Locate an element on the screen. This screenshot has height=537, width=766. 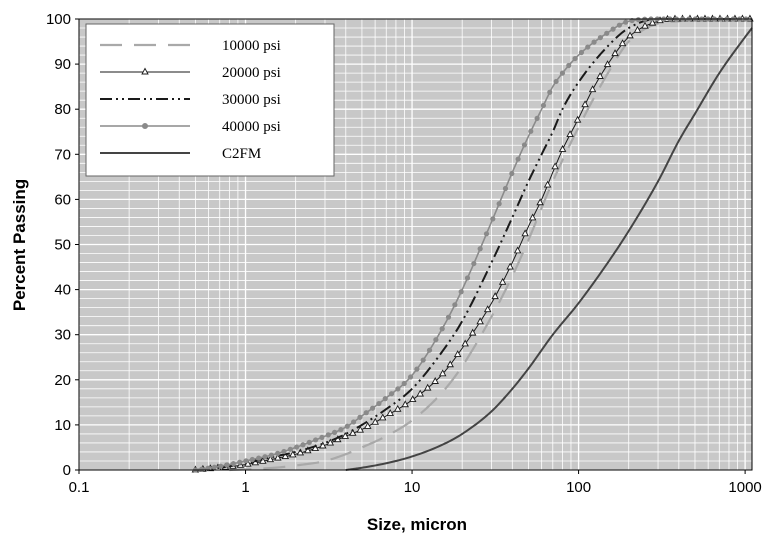
y-tick-label: 30 is located at coordinates (62, 335).